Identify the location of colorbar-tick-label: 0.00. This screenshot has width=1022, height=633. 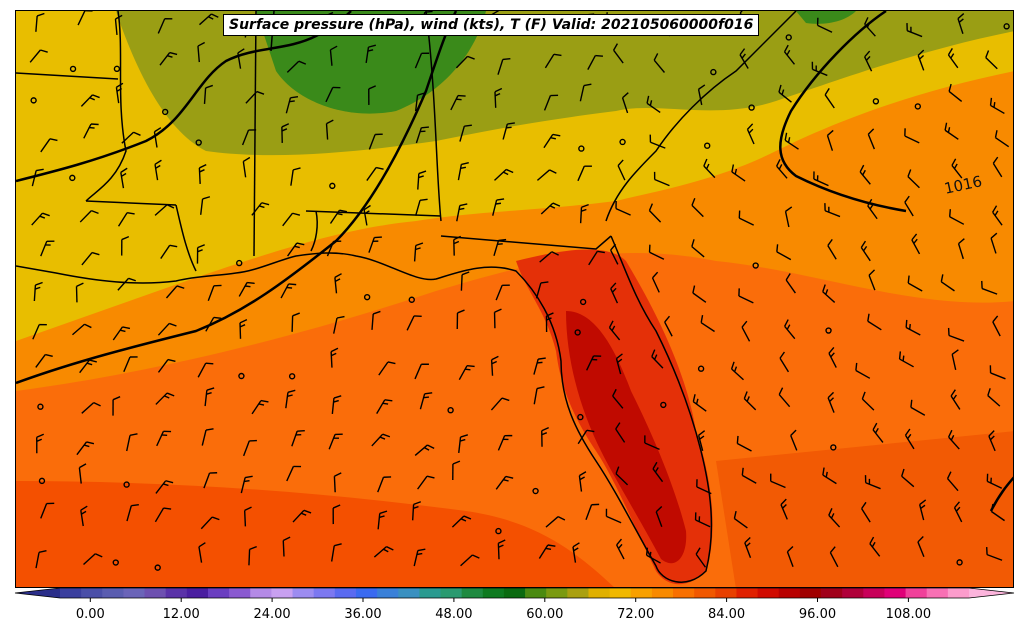
(90, 614).